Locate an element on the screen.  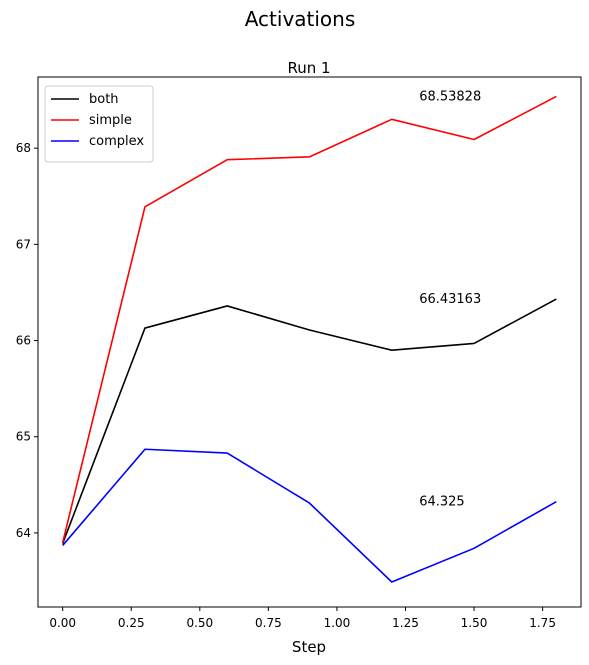
value-annotation: 68.53828 is located at coordinates (450, 96).